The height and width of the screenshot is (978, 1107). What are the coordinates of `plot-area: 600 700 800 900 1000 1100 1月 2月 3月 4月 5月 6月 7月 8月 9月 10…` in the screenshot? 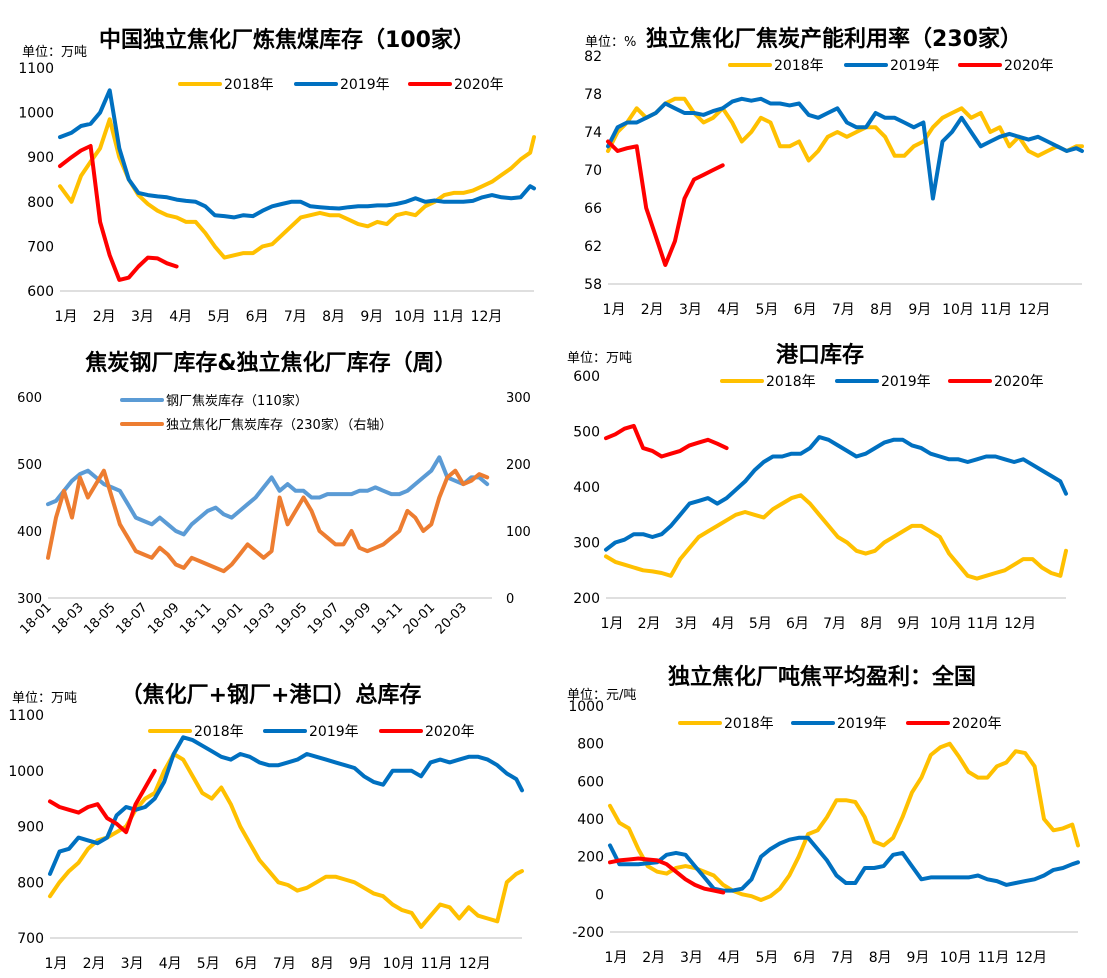 It's located at (277, 193).